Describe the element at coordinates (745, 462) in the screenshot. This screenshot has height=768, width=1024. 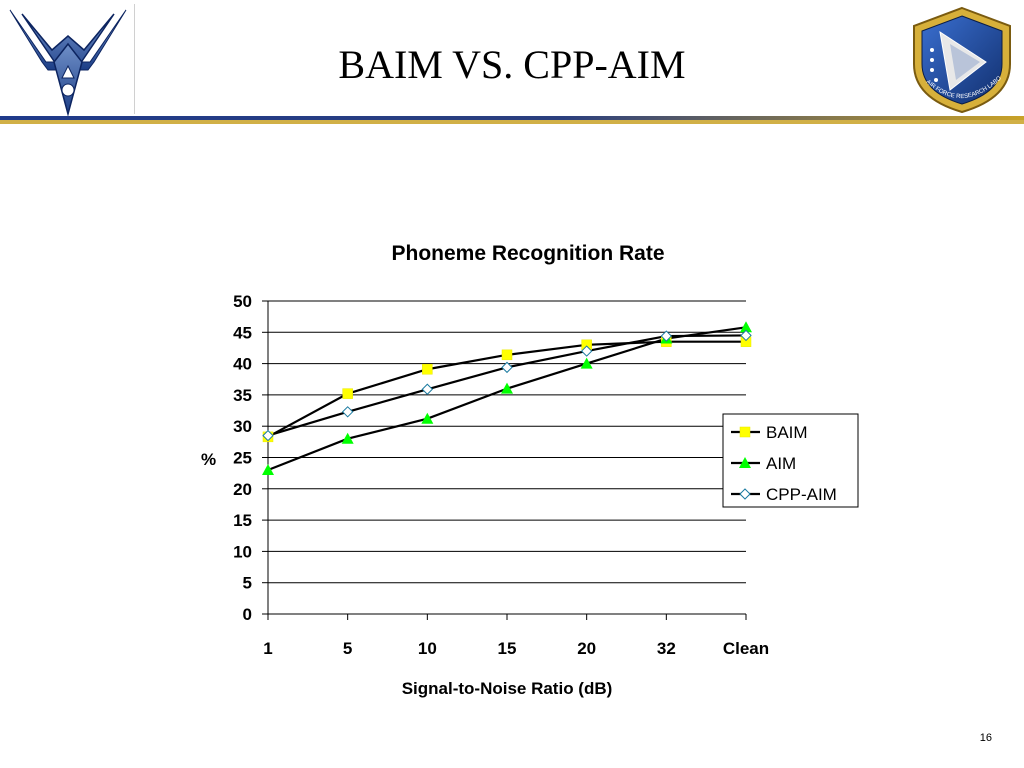
I see `legend-marker-aim` at that location.